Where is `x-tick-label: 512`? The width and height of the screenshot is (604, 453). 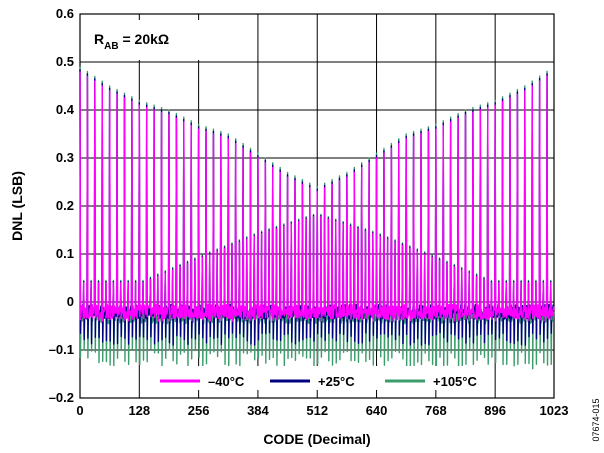 x-tick-label: 512 is located at coordinates (317, 410).